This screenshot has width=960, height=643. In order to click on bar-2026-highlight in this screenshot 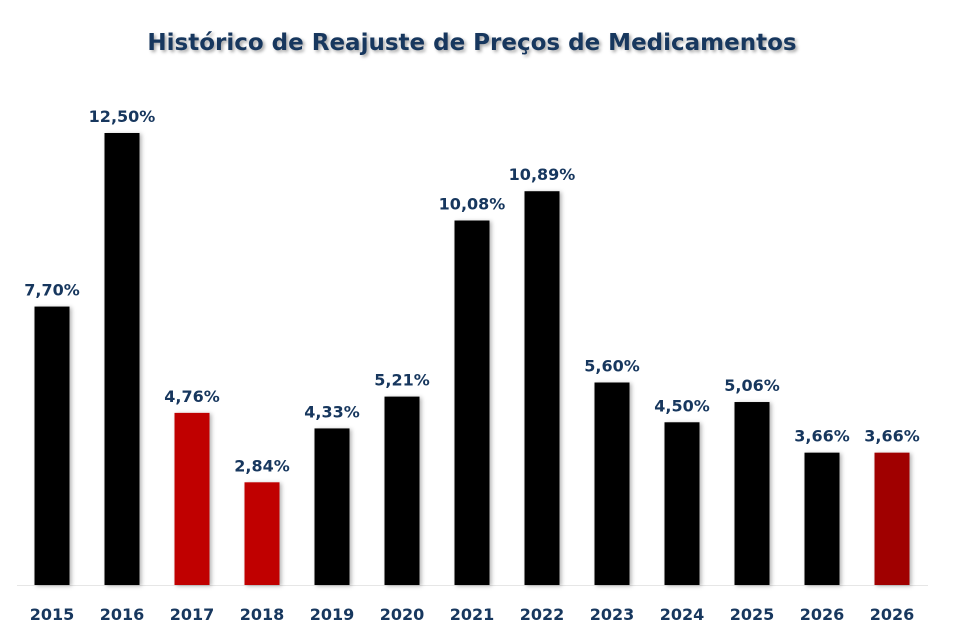, I will do `click(892, 518)`.